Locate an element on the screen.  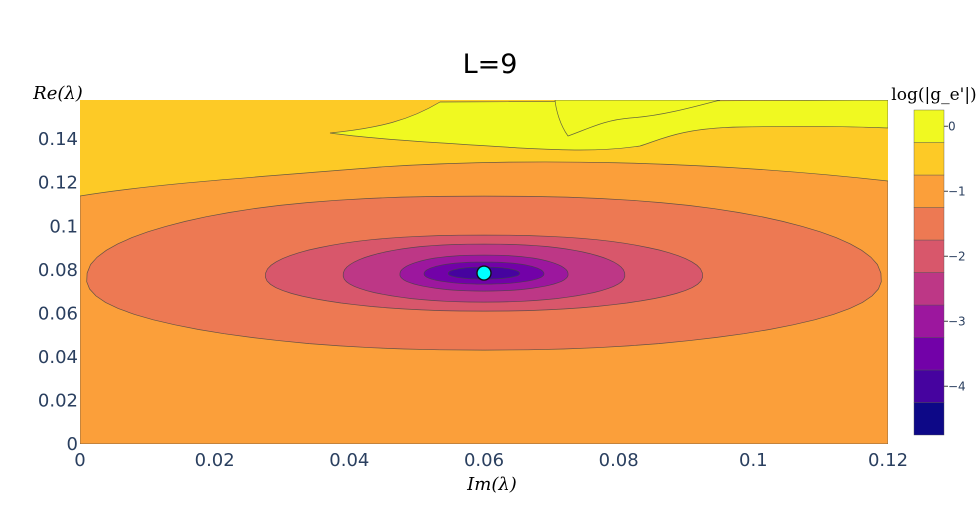
y-axis-ticks: 0 0.02 0.04 0.06 0.08 0.1 0.12 0.14 is located at coordinates (58, 292).